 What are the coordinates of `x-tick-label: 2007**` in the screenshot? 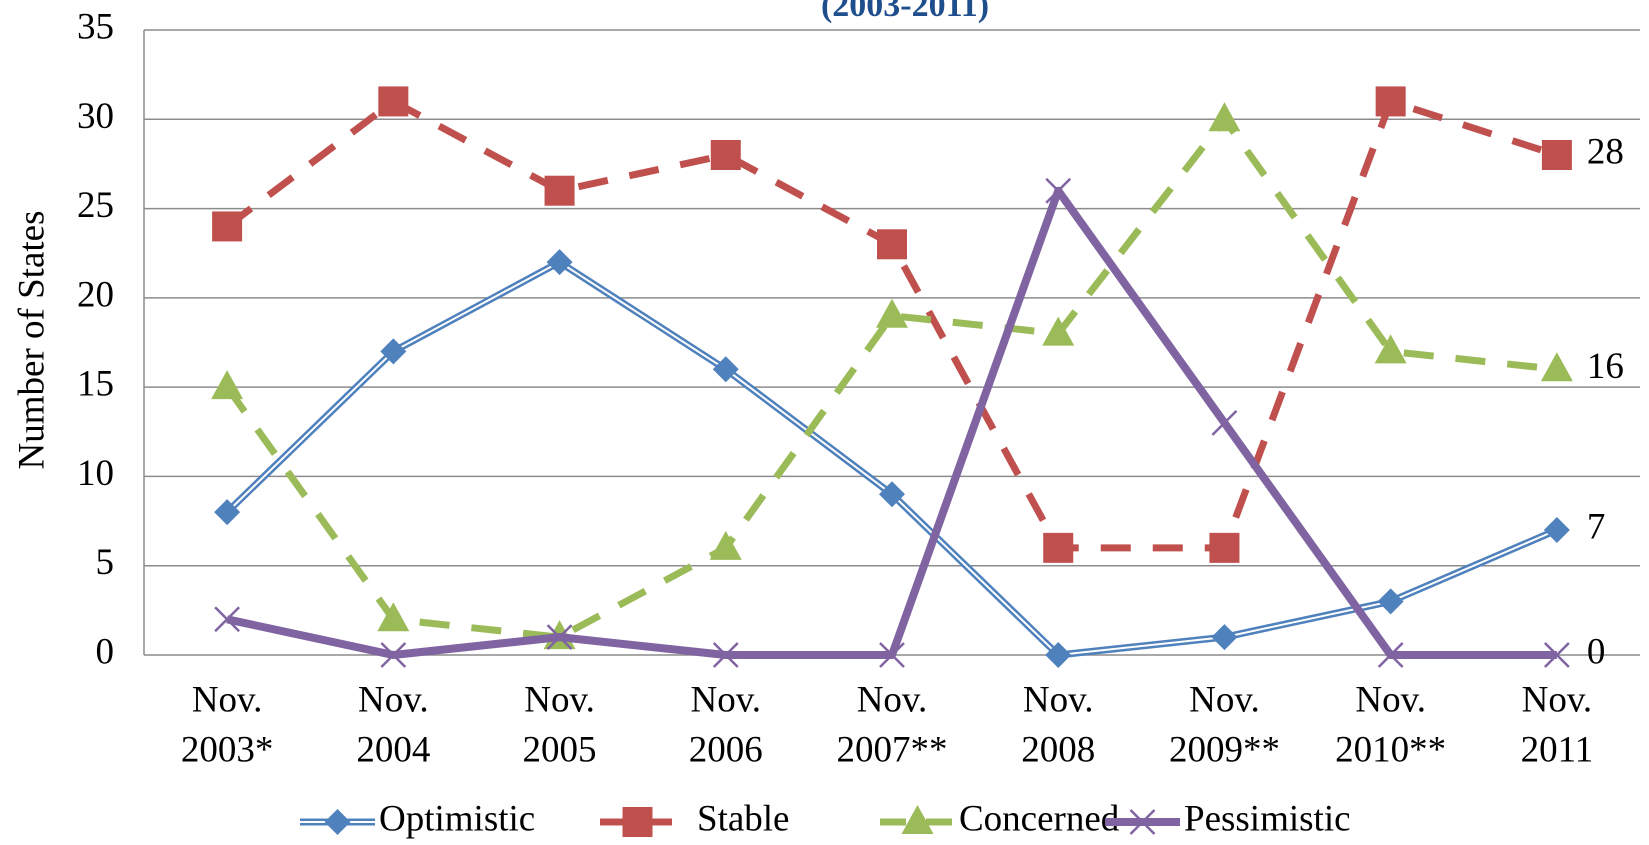 It's located at (892, 749).